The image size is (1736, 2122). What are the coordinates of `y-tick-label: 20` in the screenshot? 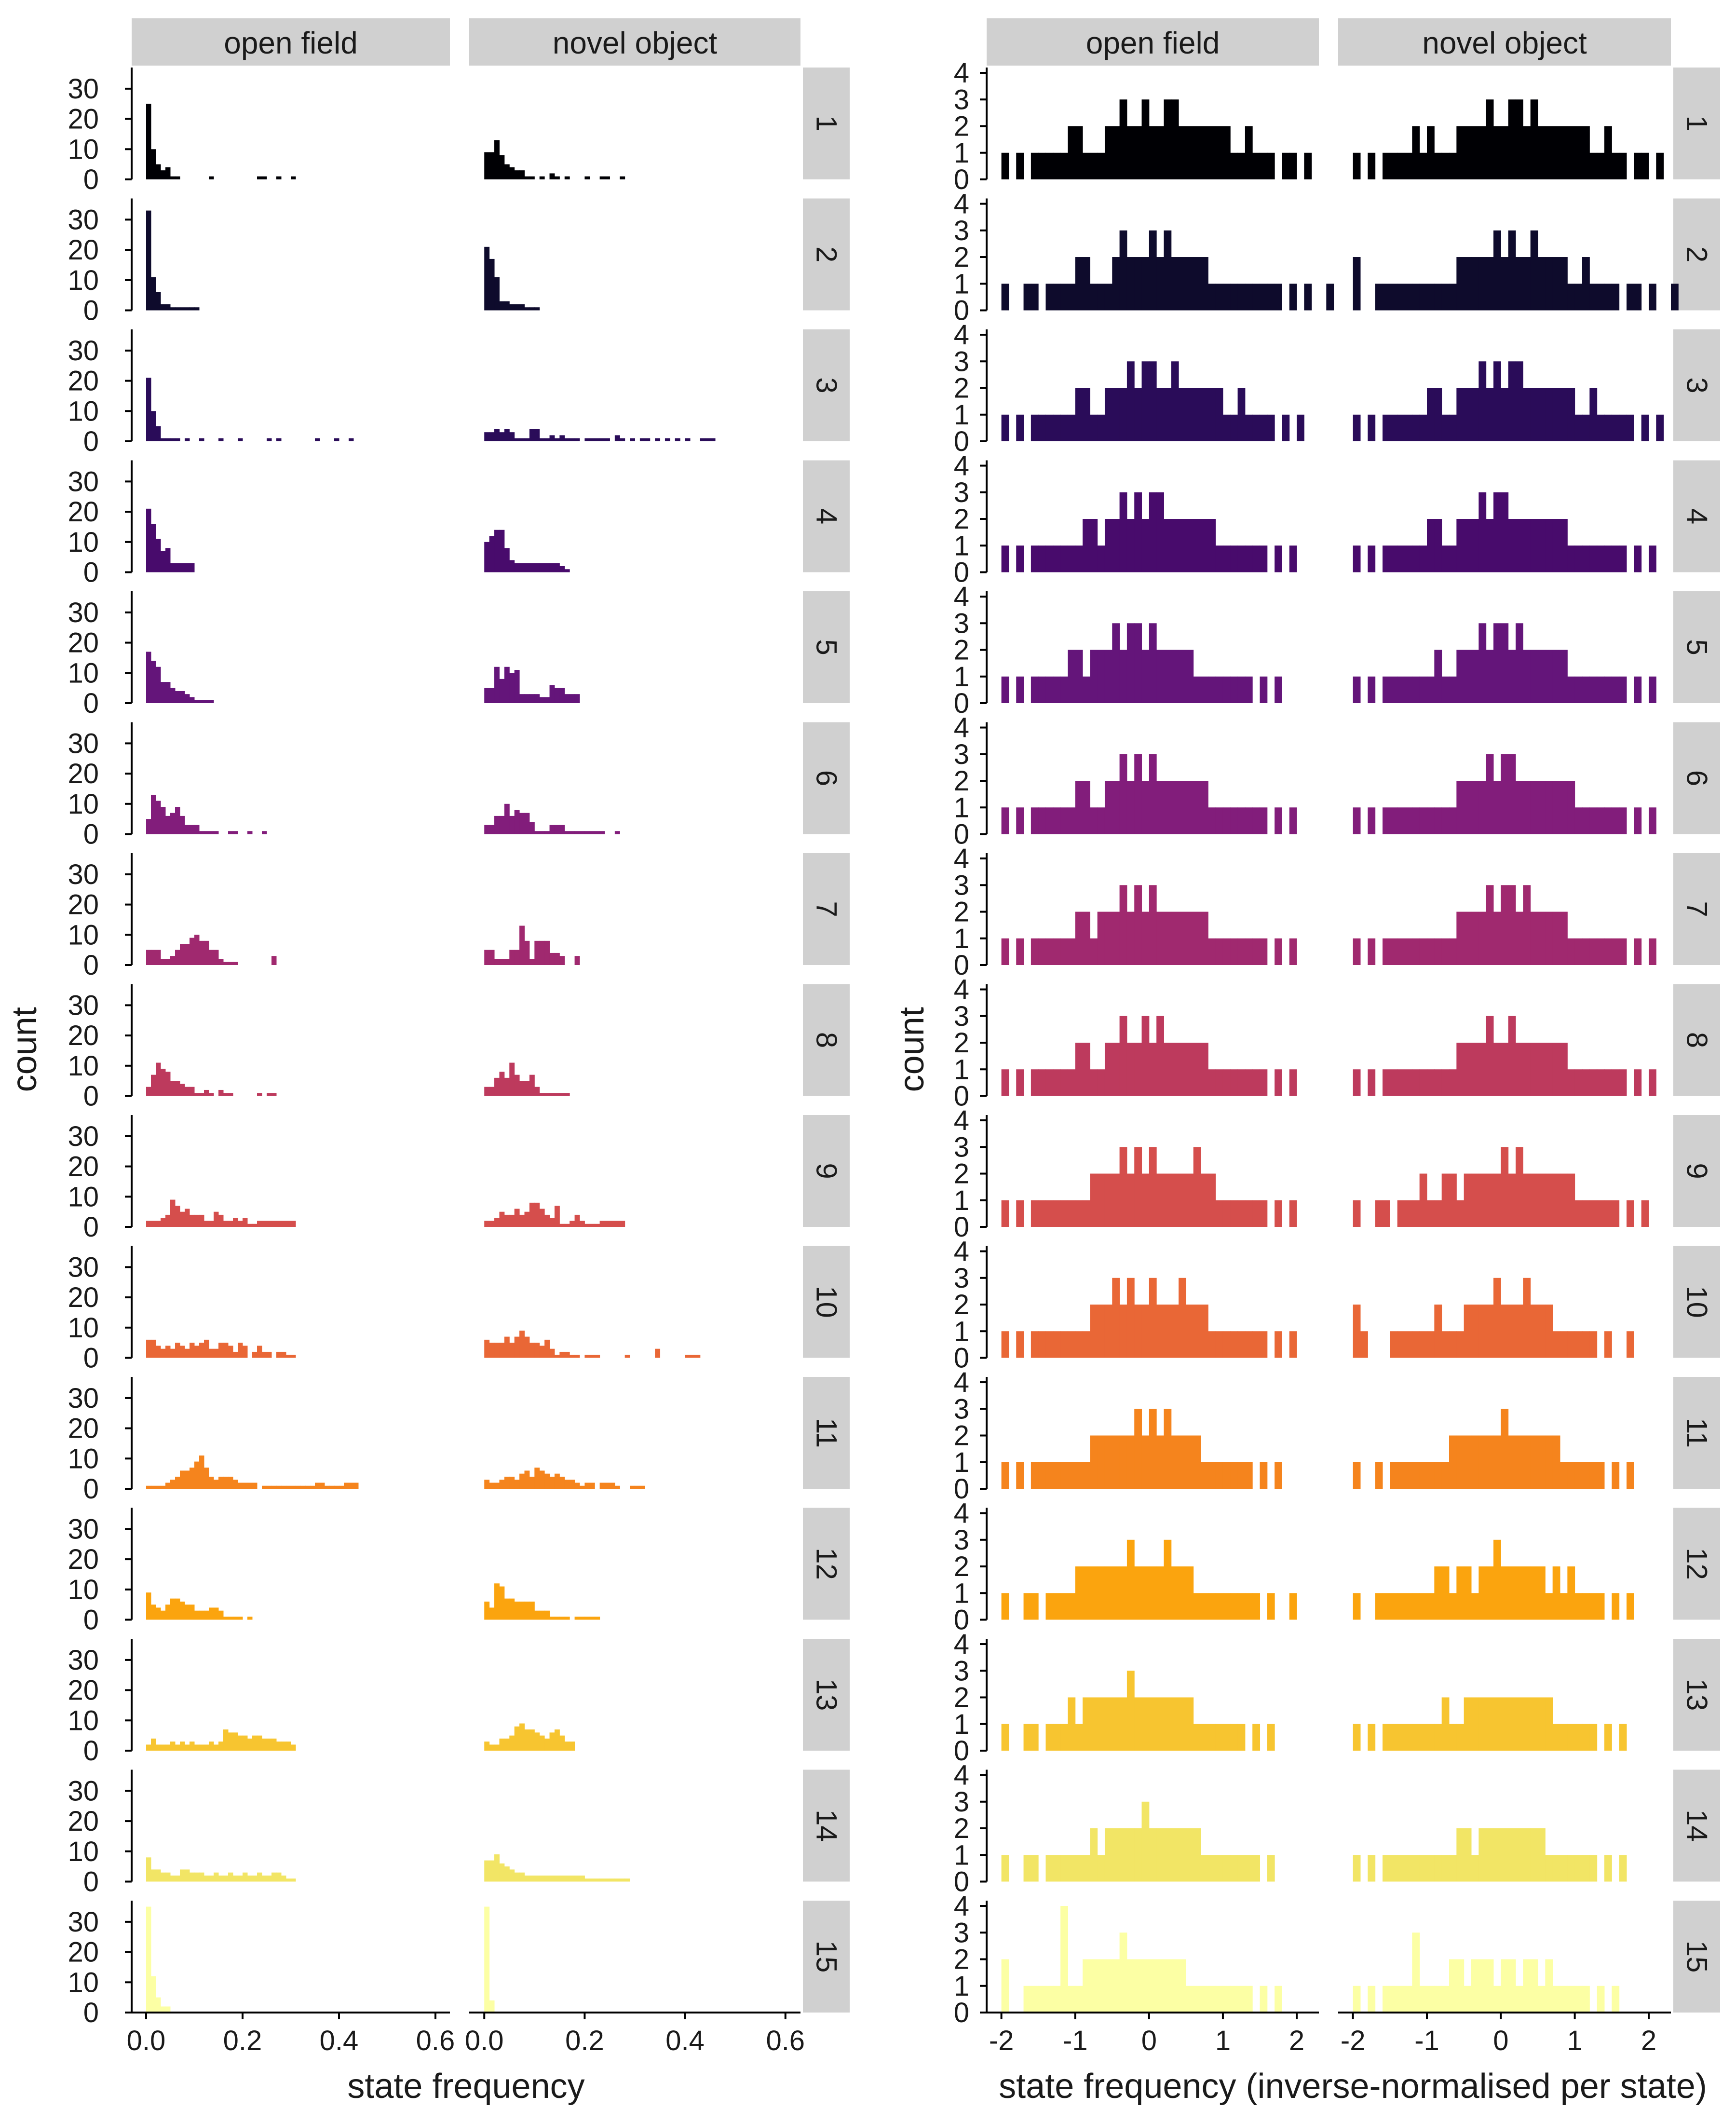 It's located at (84, 1298).